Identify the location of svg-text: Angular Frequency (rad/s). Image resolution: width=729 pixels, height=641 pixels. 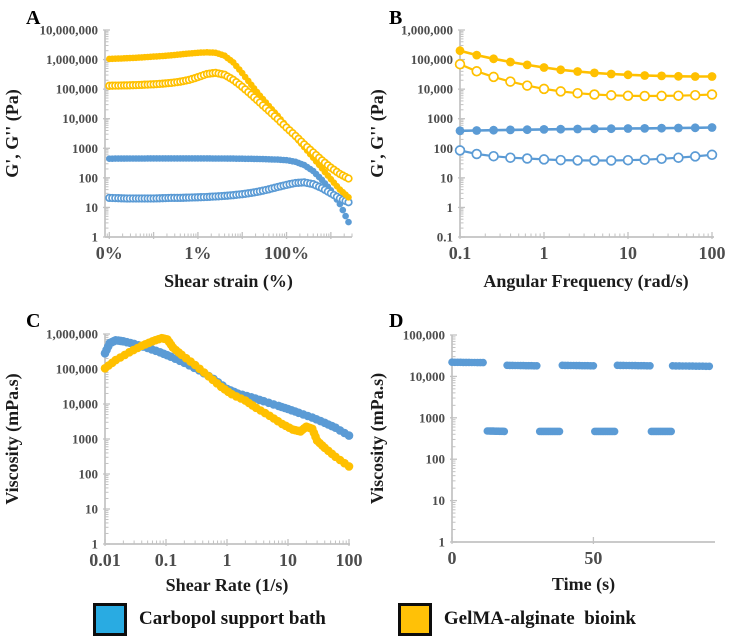
(585, 281).